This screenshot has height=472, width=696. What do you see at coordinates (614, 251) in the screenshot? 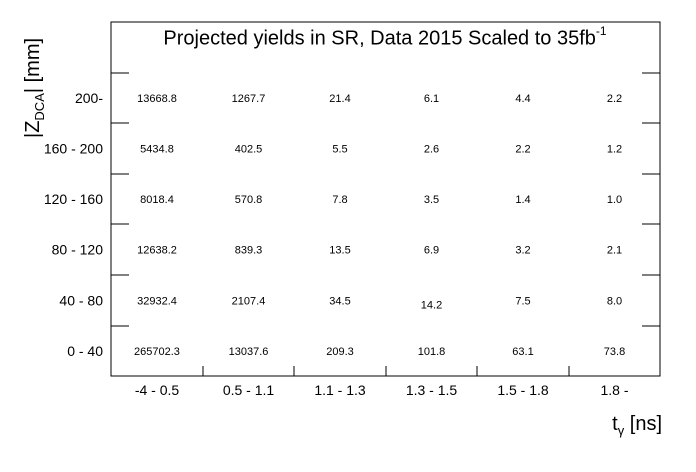
I see `cell-value: 2.1` at bounding box center [614, 251].